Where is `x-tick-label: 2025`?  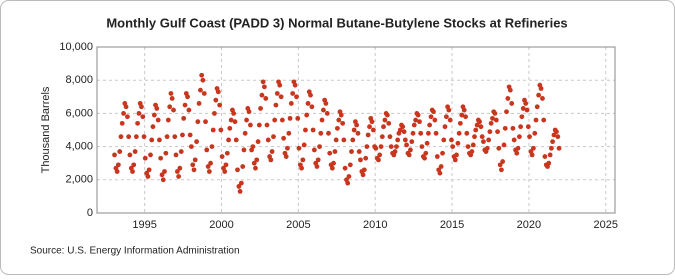 x-tick-label: 2025 is located at coordinates (606, 225).